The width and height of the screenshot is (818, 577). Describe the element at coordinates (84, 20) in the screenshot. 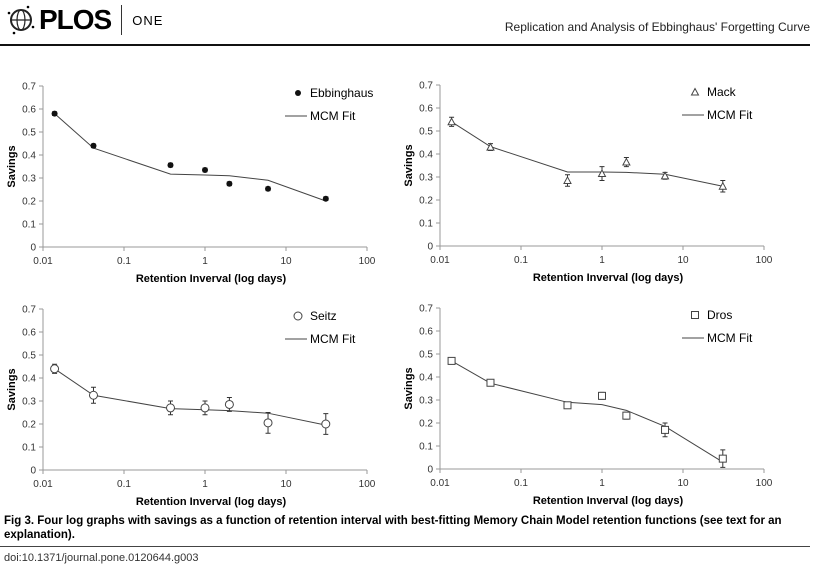

I see `plos-one-logo: PLOS ONE` at that location.